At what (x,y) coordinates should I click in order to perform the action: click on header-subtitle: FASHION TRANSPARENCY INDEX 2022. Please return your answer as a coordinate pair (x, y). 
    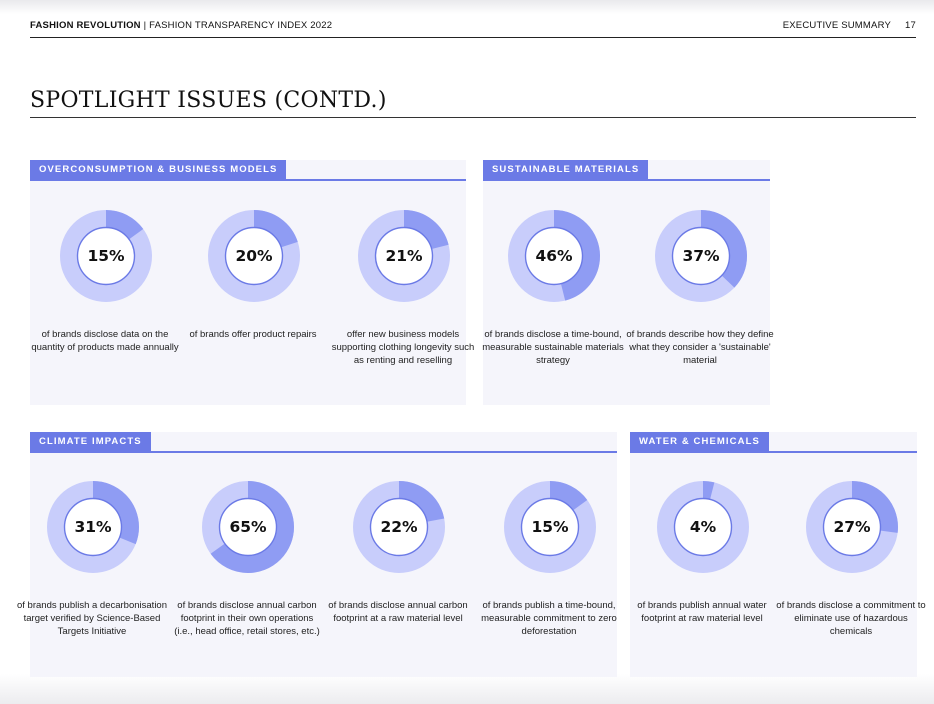
    Looking at the image, I should click on (241, 25).